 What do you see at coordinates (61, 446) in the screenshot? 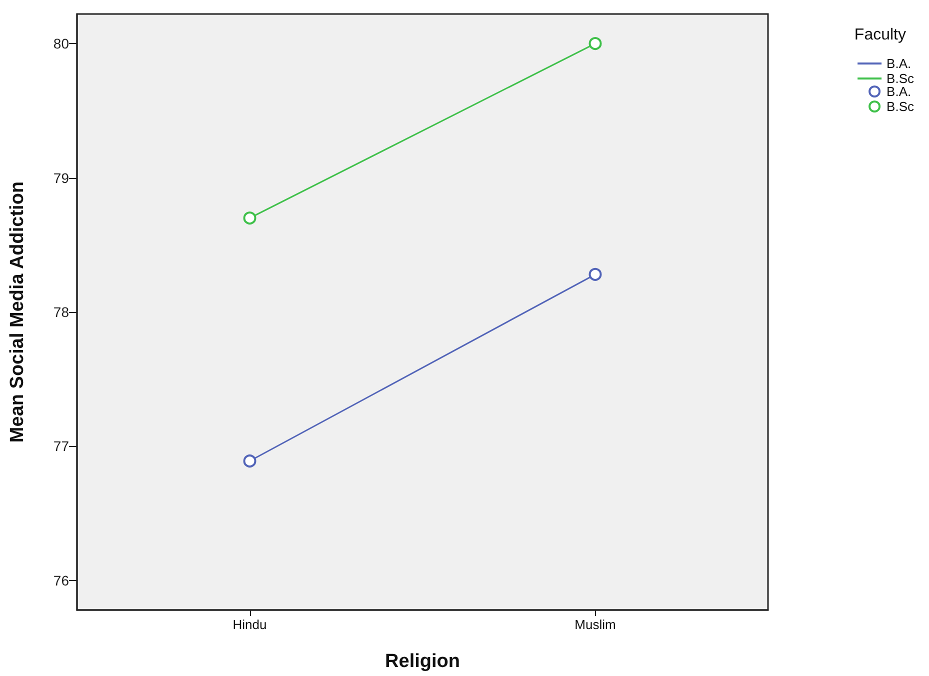
I see `y-tick-label: 77` at bounding box center [61, 446].